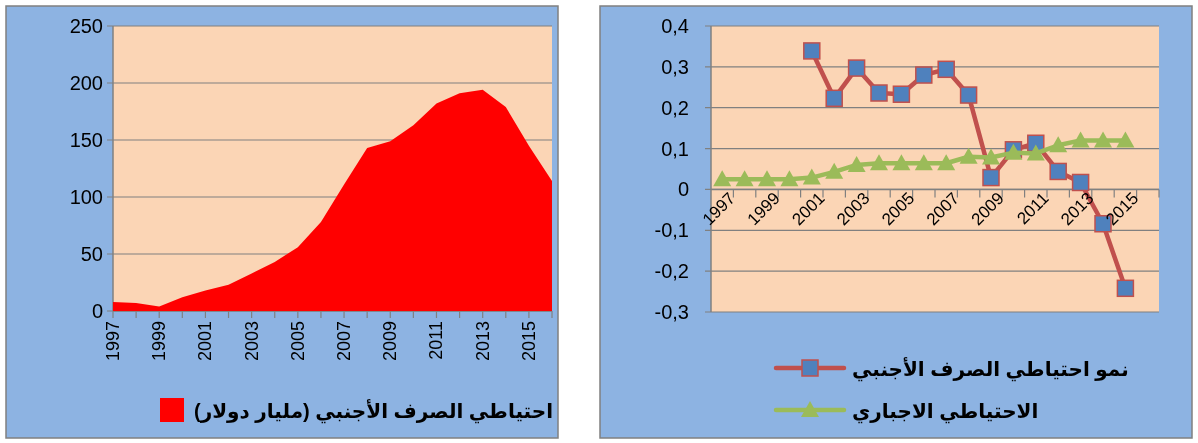  Describe the element at coordinates (374, 411) in the screenshot. I see `legend-label: احتياطي الصرف الأجنبي (مليار دولار)` at that location.